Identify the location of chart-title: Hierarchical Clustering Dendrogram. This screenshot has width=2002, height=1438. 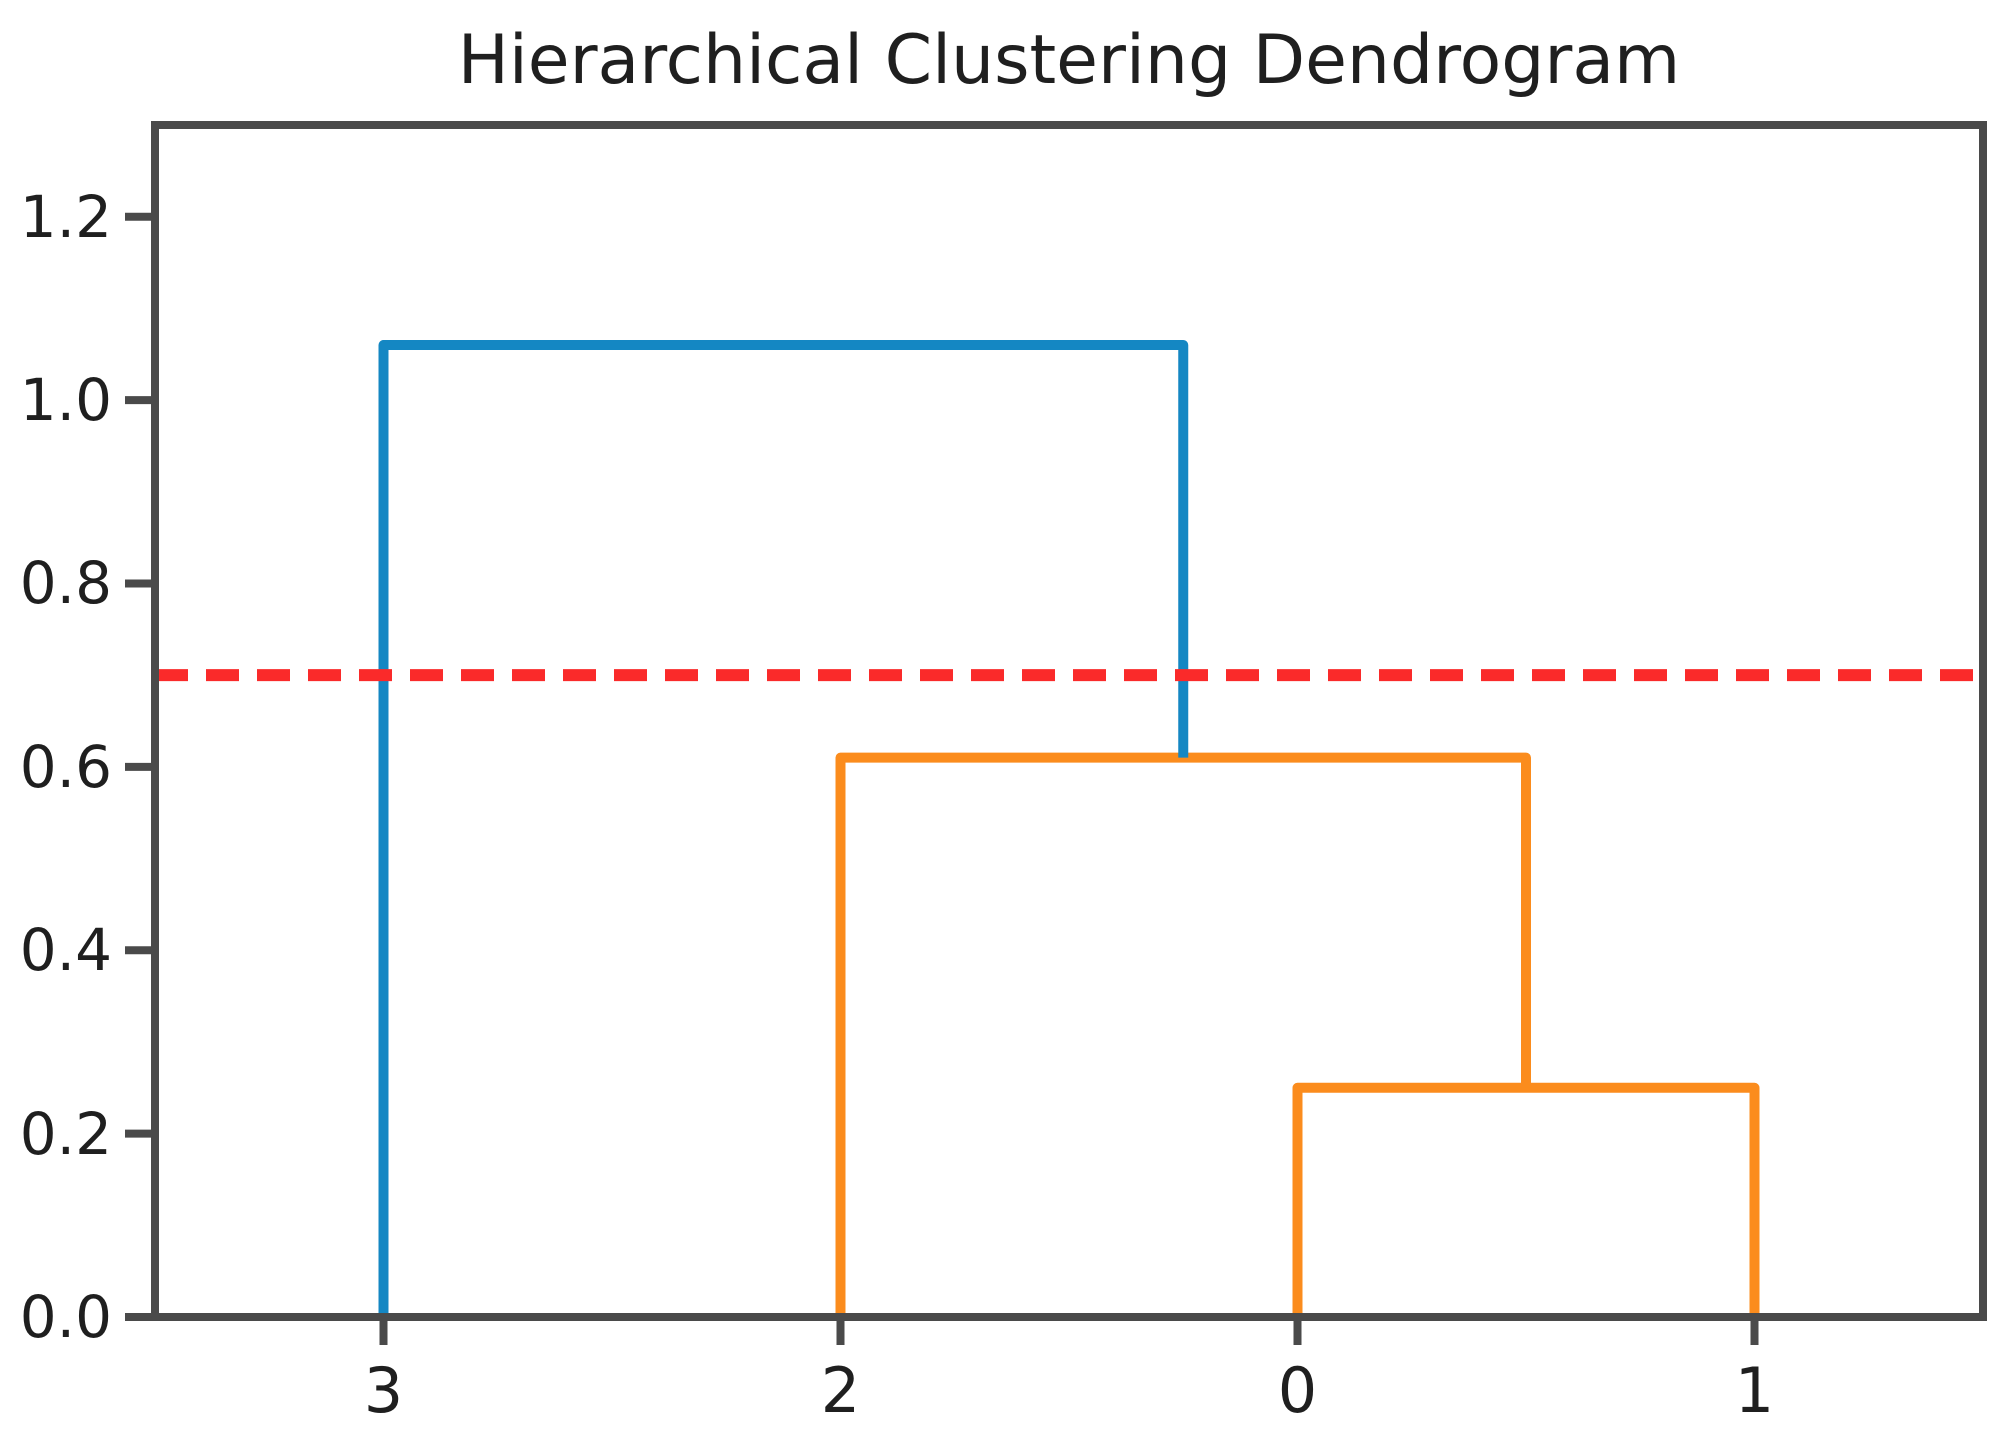
(1069, 60).